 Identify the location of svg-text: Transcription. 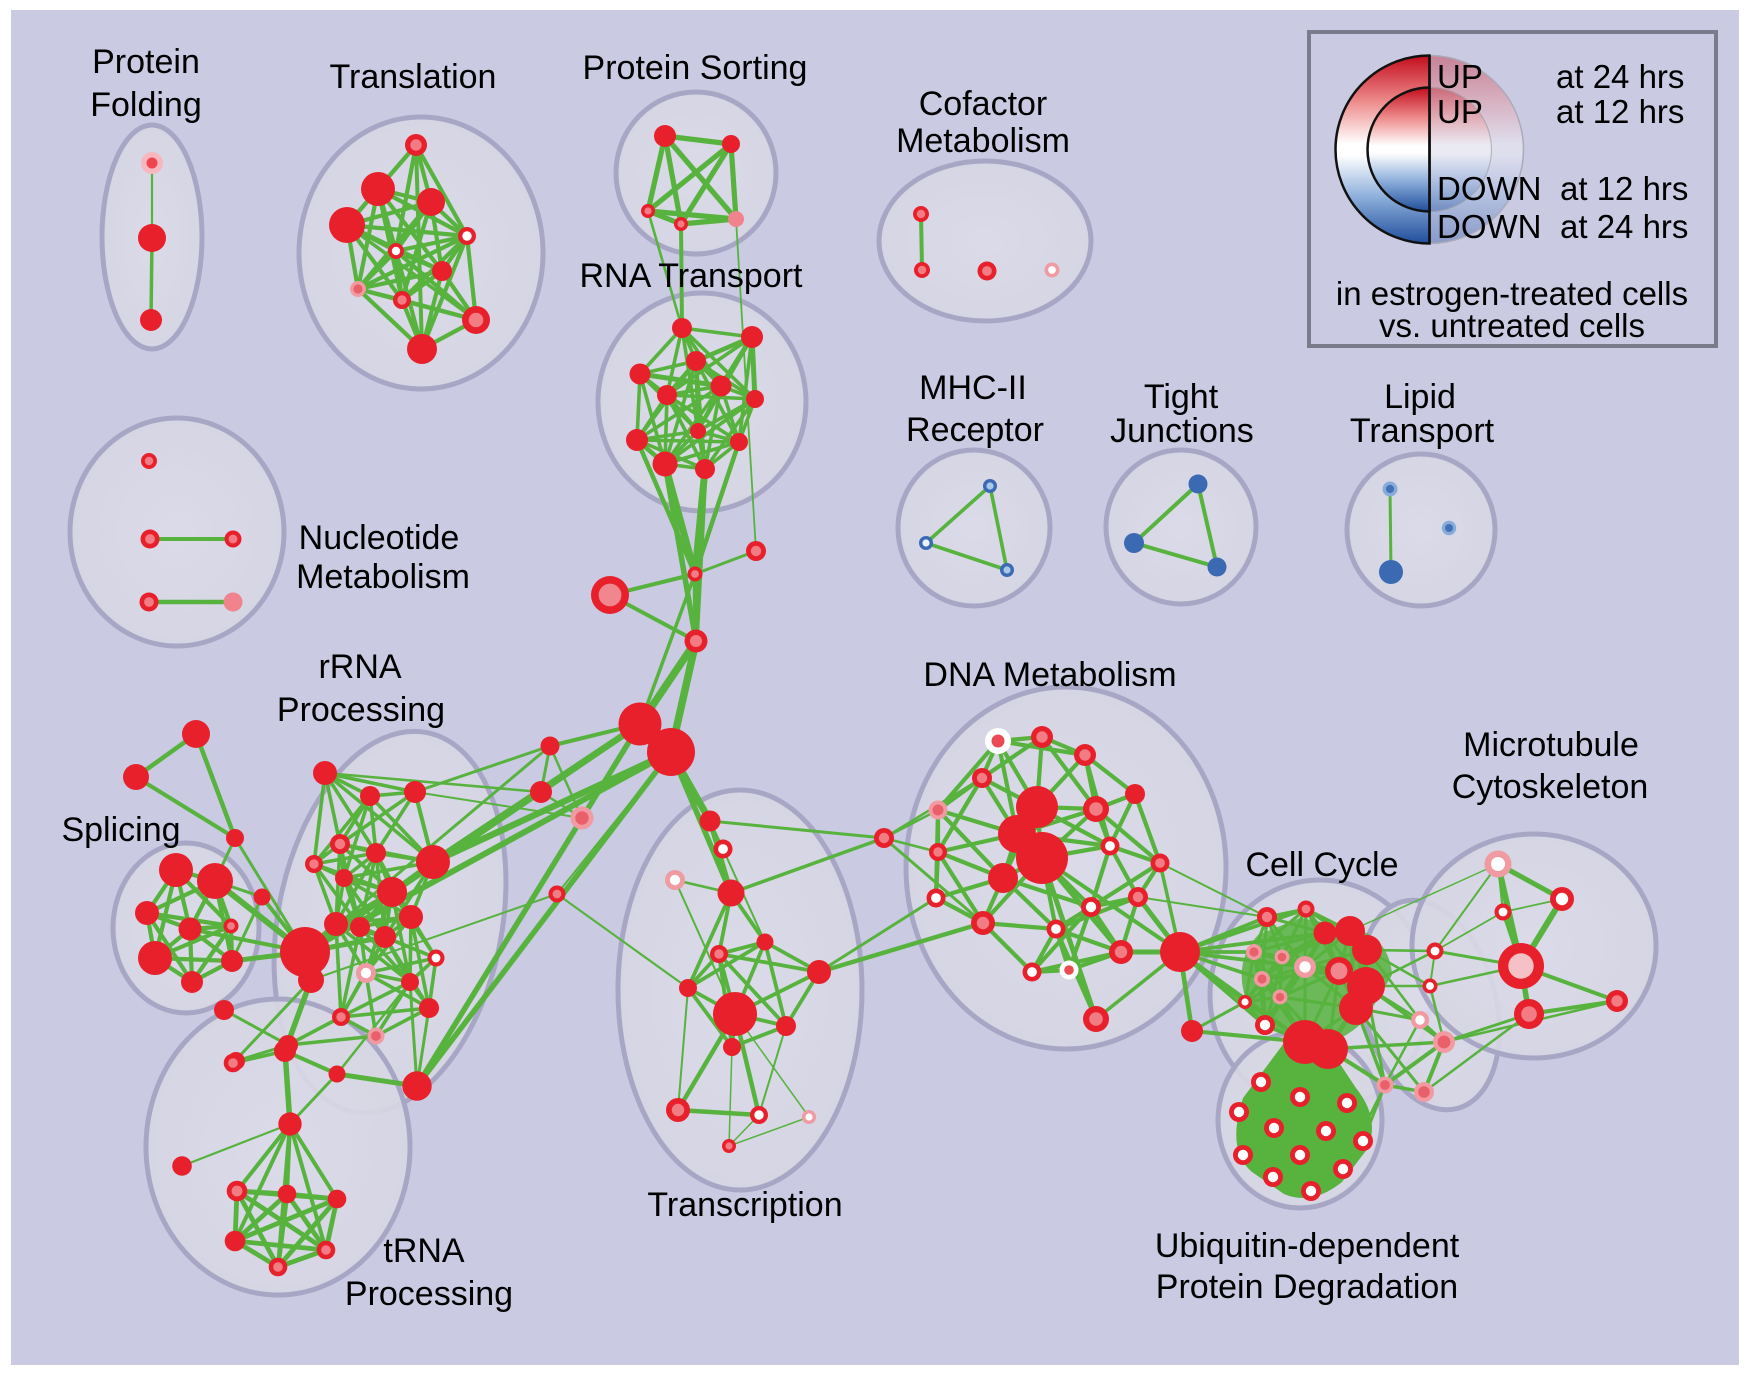
(744, 1205).